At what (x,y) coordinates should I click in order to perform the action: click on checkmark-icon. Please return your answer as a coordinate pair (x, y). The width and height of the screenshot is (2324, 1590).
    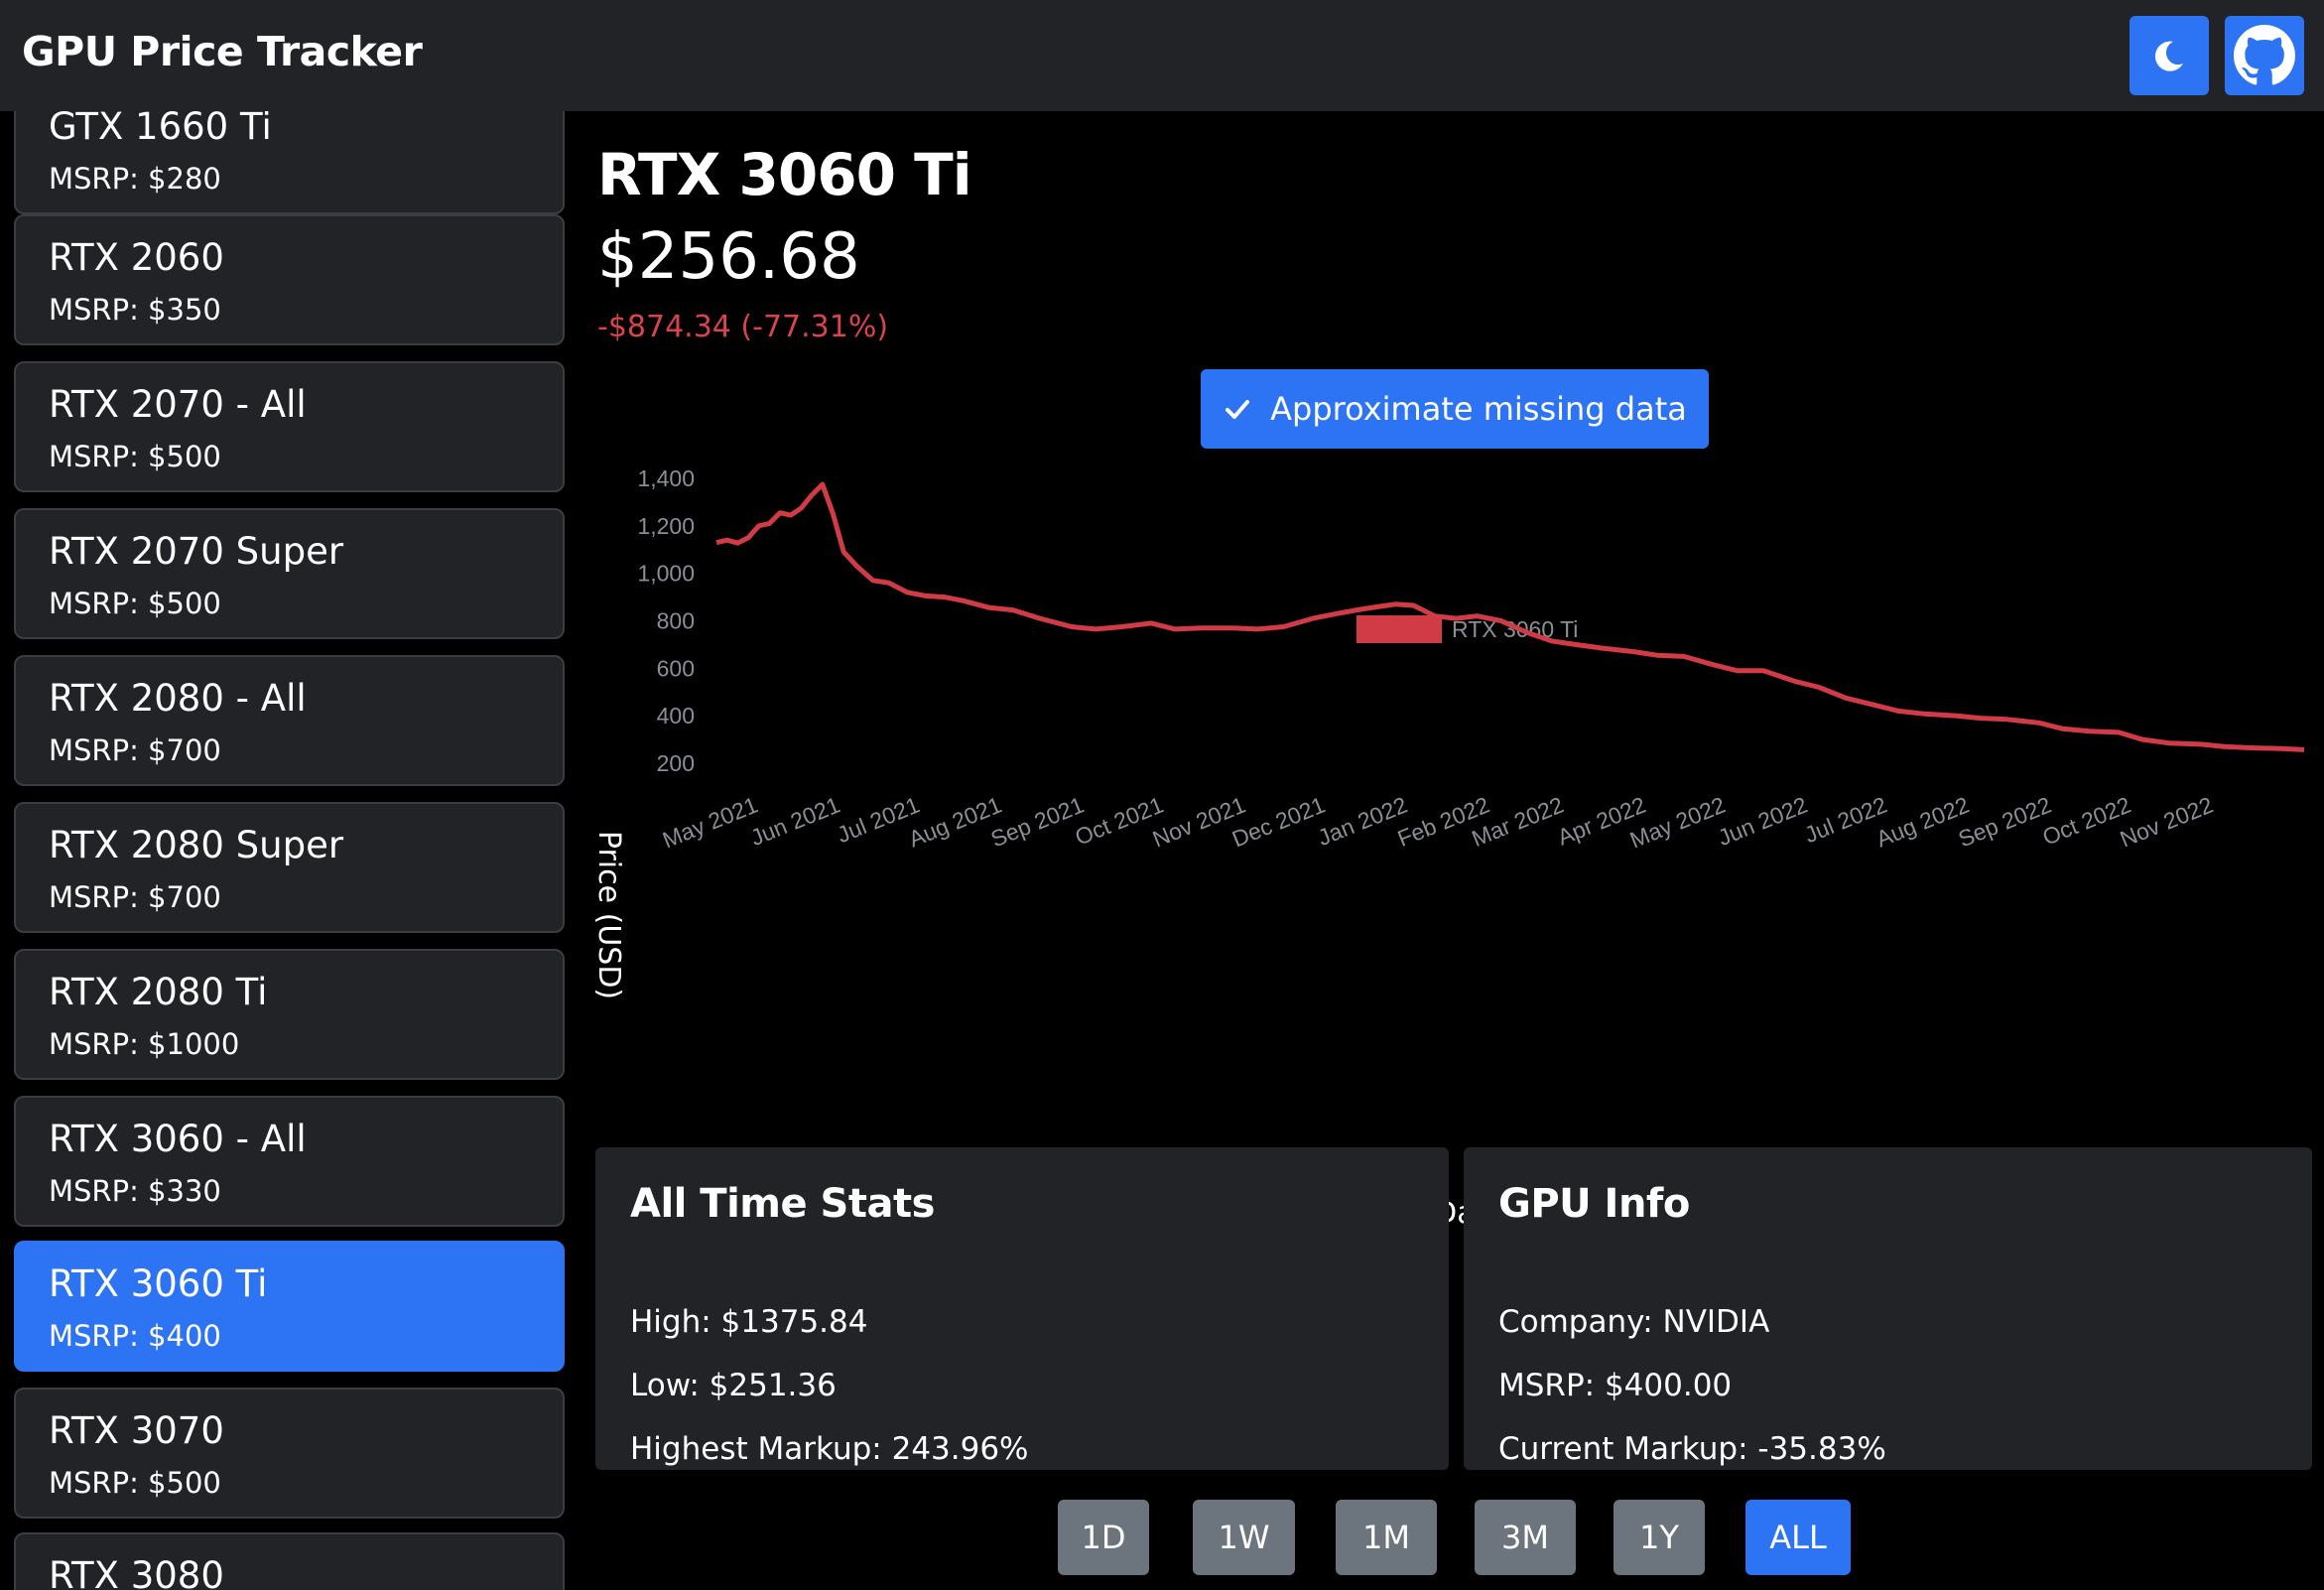
    Looking at the image, I should click on (1238, 409).